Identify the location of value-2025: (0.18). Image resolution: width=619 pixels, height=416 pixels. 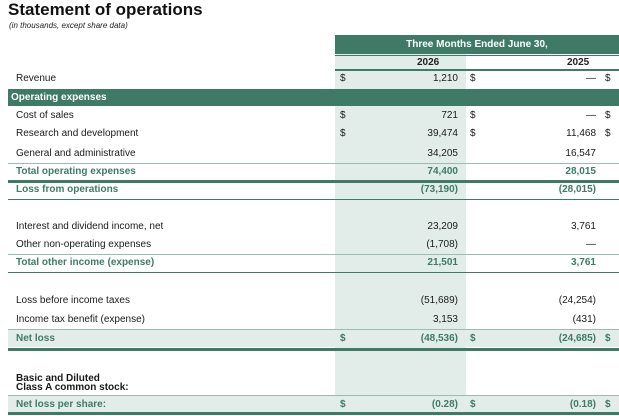
(582, 404).